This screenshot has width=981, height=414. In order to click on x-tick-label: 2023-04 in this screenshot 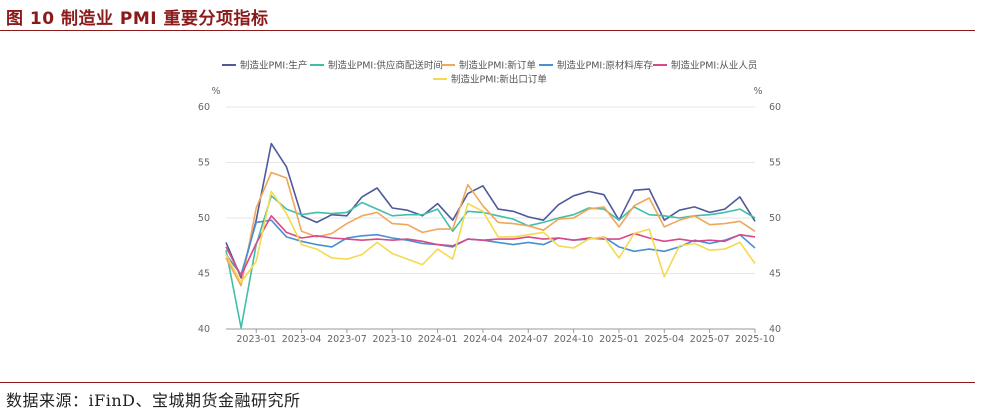, I will do `click(302, 339)`.